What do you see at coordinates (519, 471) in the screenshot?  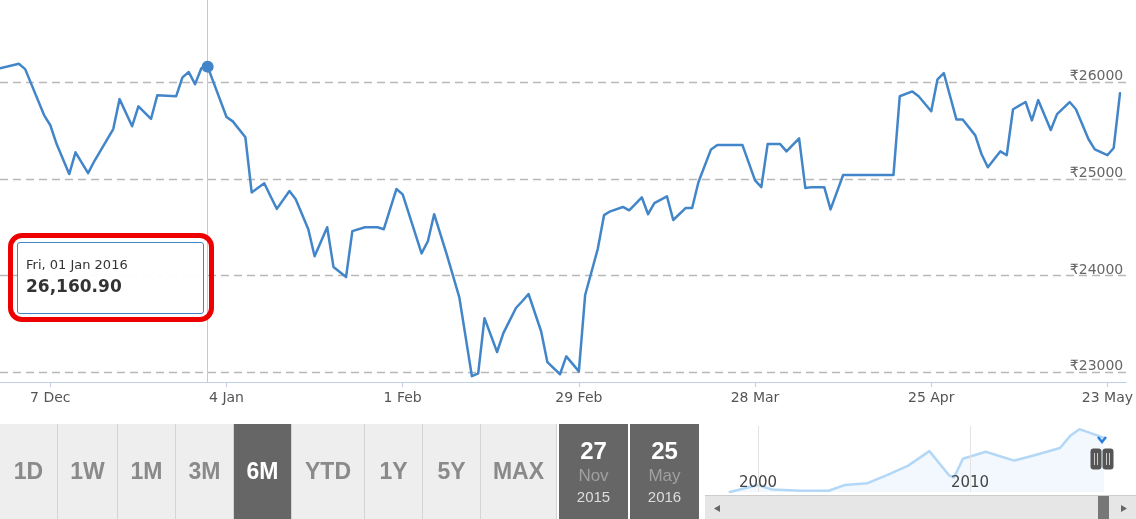 I see `category-label: MAX` at bounding box center [519, 471].